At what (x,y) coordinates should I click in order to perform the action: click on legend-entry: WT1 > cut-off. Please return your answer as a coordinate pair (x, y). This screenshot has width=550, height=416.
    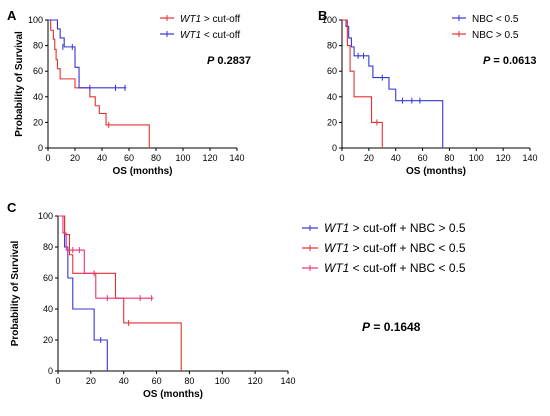
    Looking at the image, I should click on (200, 19).